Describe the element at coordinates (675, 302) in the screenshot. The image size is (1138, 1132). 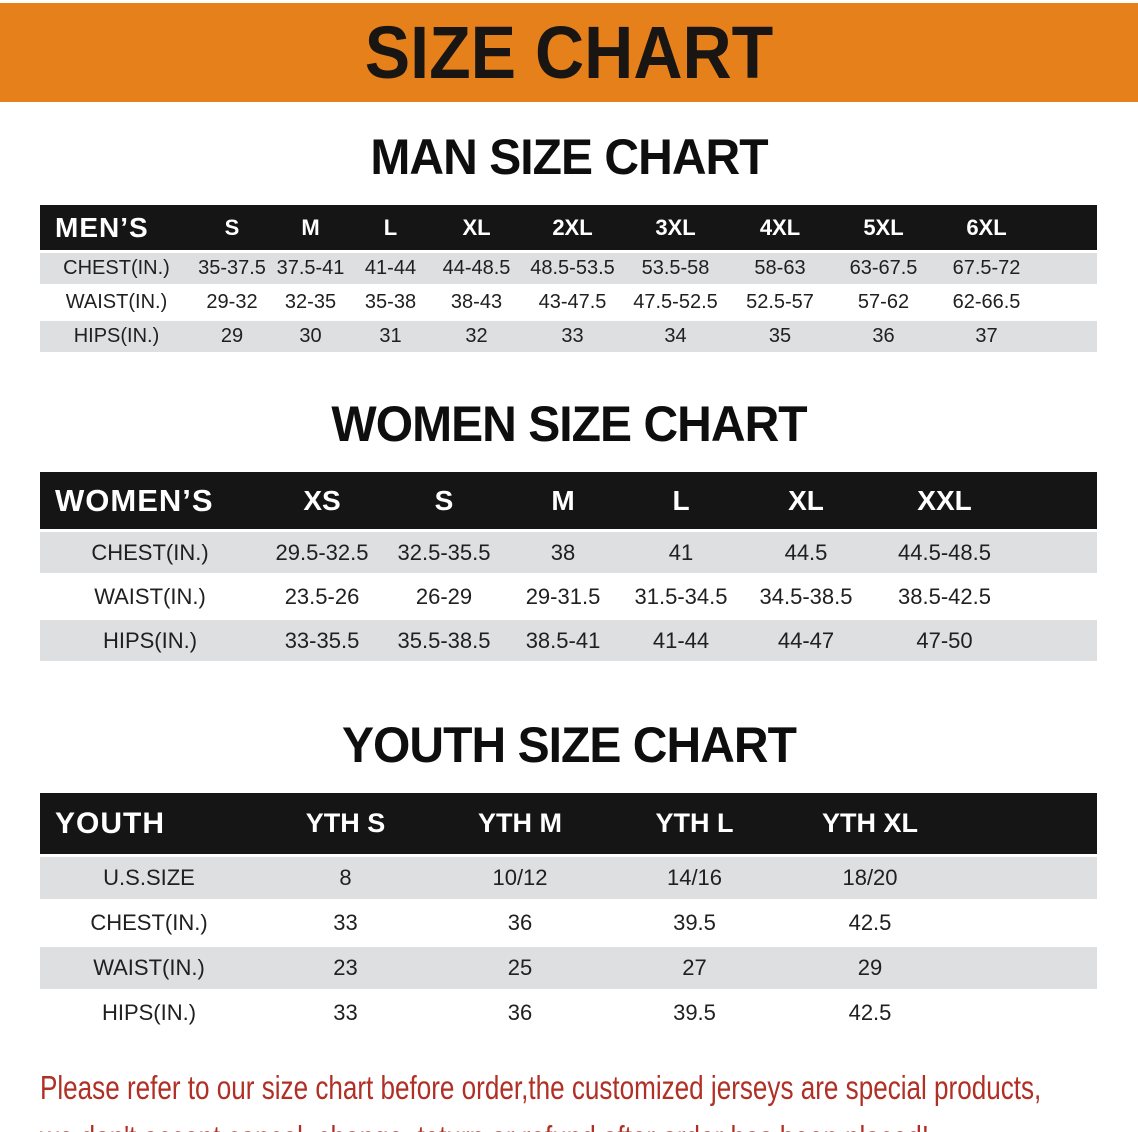
I see `size-value-cell: 47.5-52.5` at that location.